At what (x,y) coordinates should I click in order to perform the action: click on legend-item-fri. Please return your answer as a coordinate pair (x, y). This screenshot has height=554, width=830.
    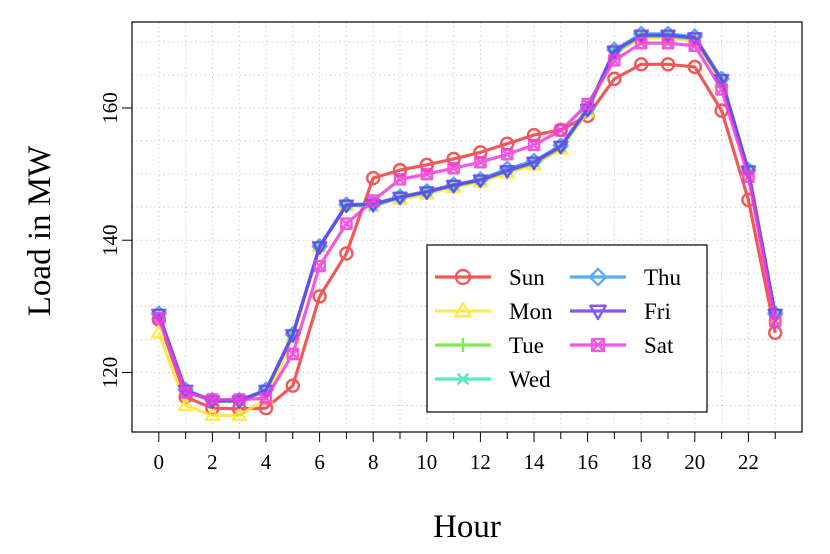
    Looking at the image, I should click on (598, 312).